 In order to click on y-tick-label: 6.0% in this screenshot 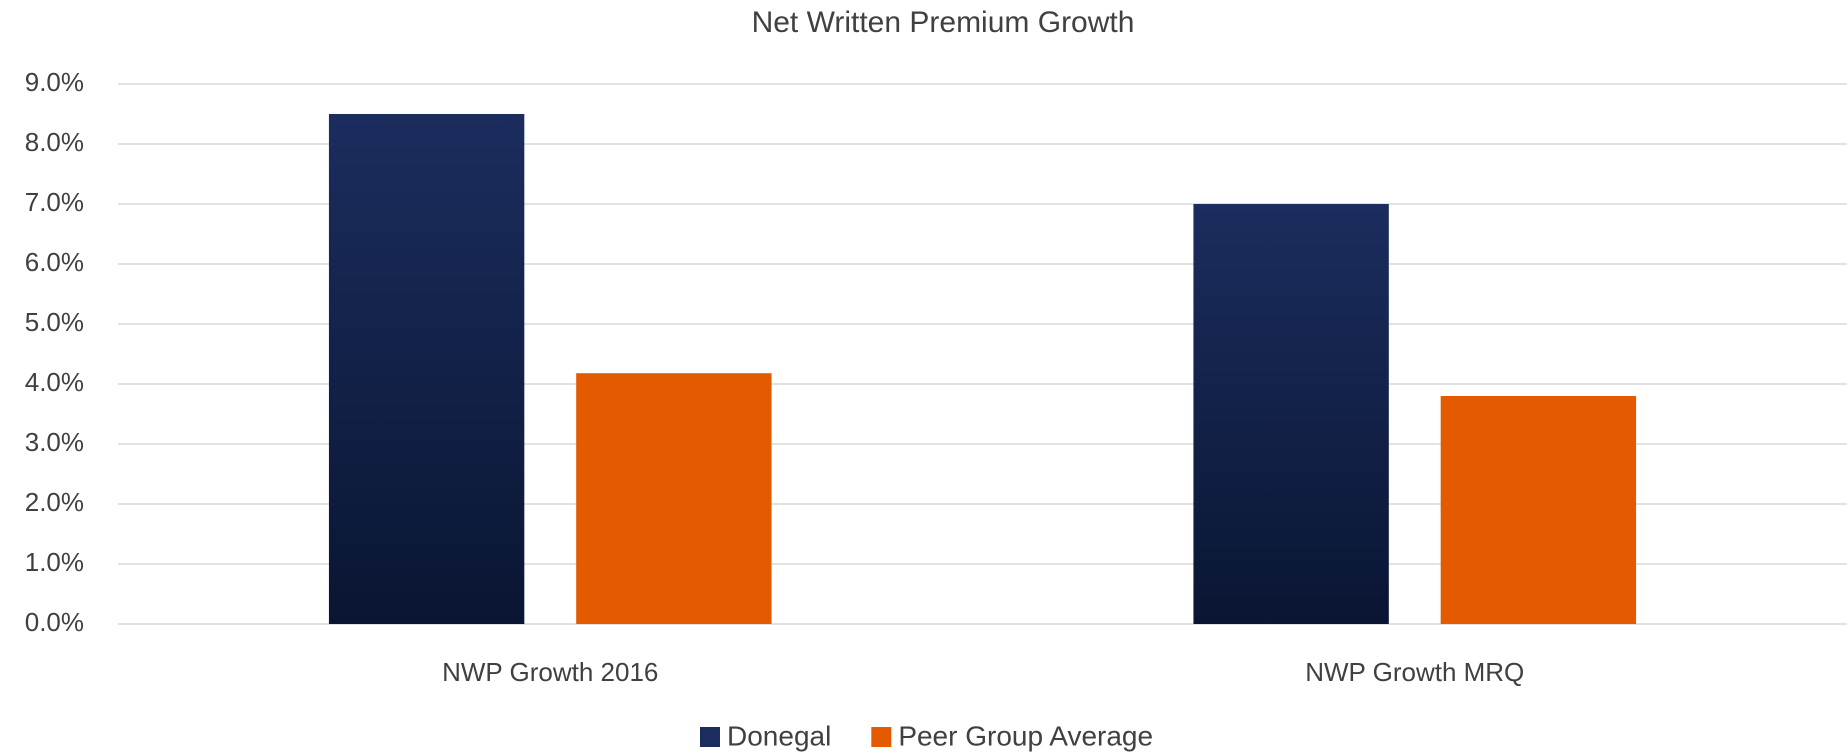, I will do `click(54, 262)`.